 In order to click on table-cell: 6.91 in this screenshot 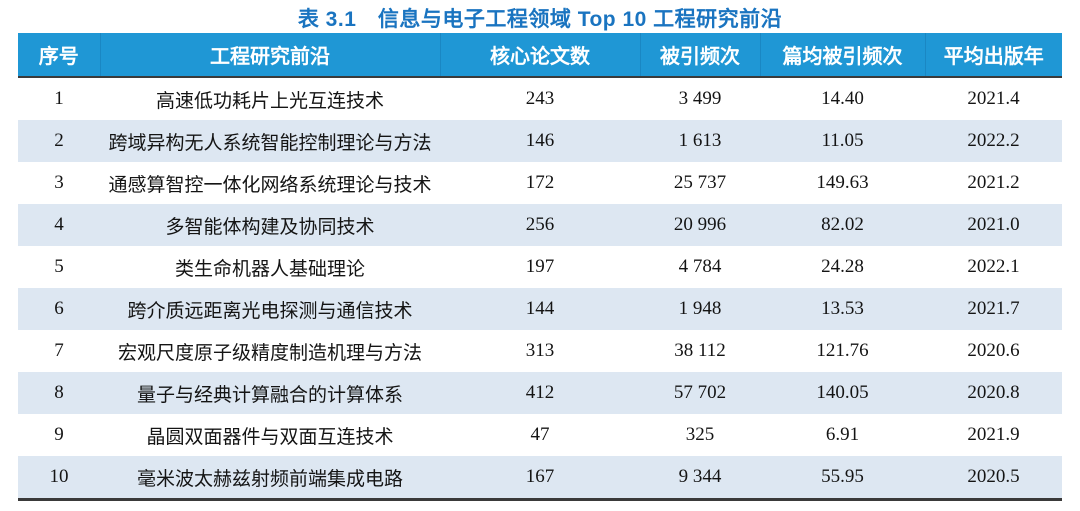, I will do `click(842, 434)`.